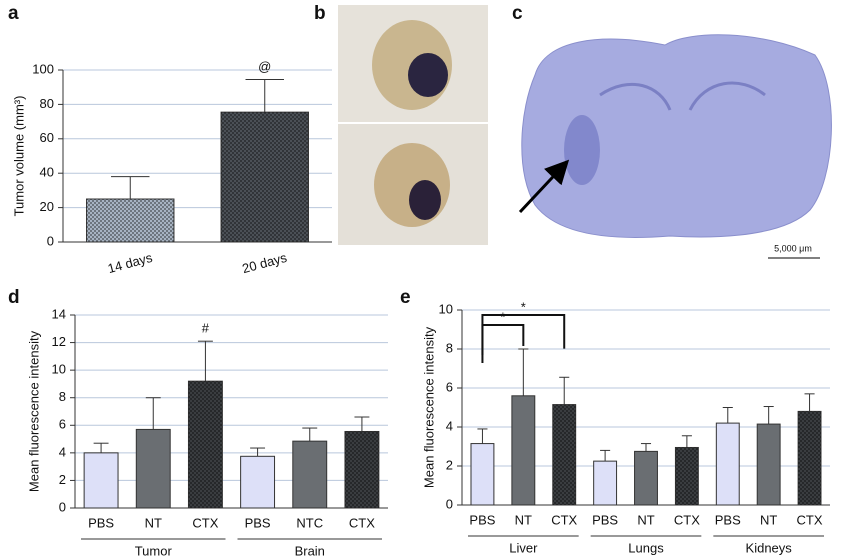  I want to click on brain-section, so click(676, 136).